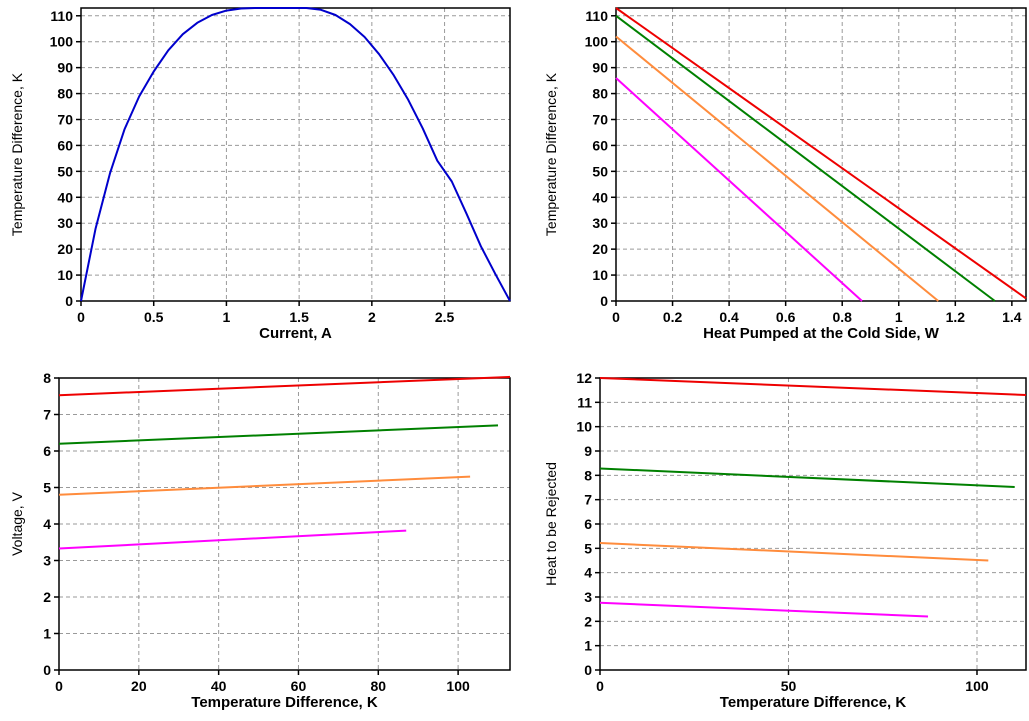 Image resolution: width=1029 pixels, height=721 pixels. Describe the element at coordinates (596, 16) in the screenshot. I see `chart-2-ytick-label: 110` at that location.